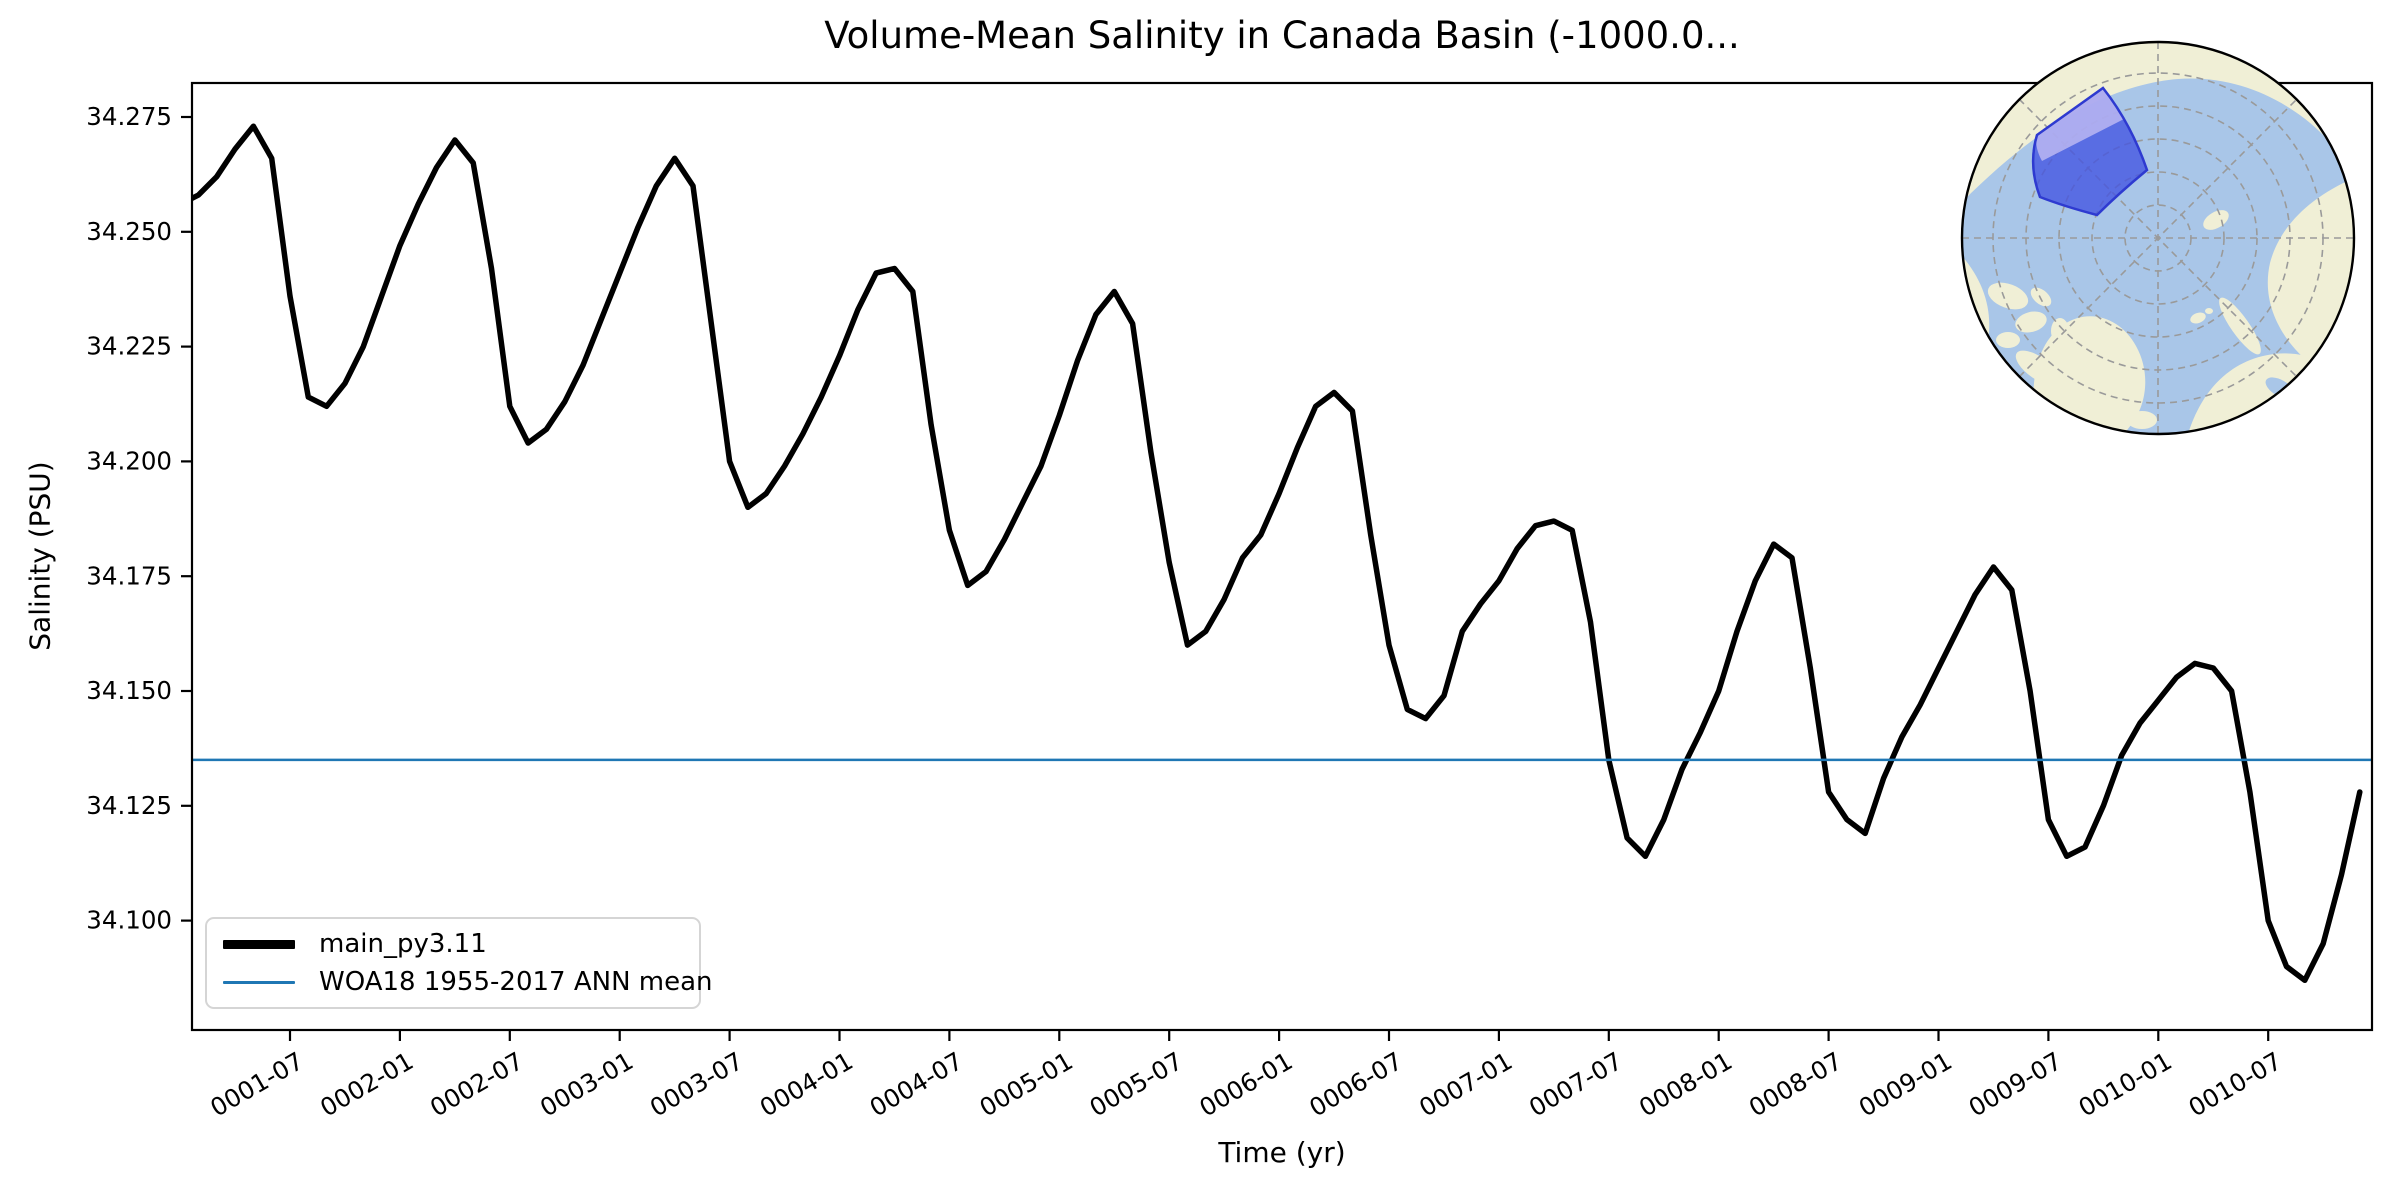 The width and height of the screenshot is (2400, 1200). I want to click on legend: main_py3.11 WOA18 1955-2017 ANN mean, so click(459, 963).